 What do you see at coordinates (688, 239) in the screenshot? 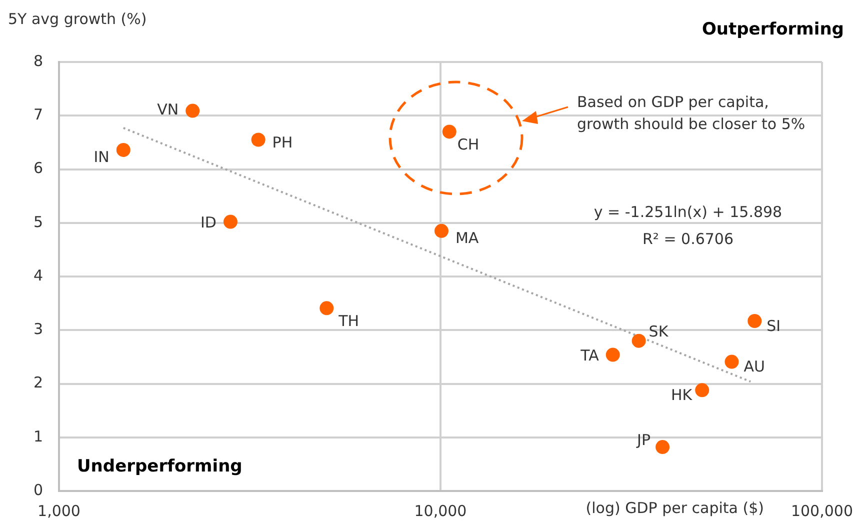
I see `annotation: R² = 0.6706` at bounding box center [688, 239].